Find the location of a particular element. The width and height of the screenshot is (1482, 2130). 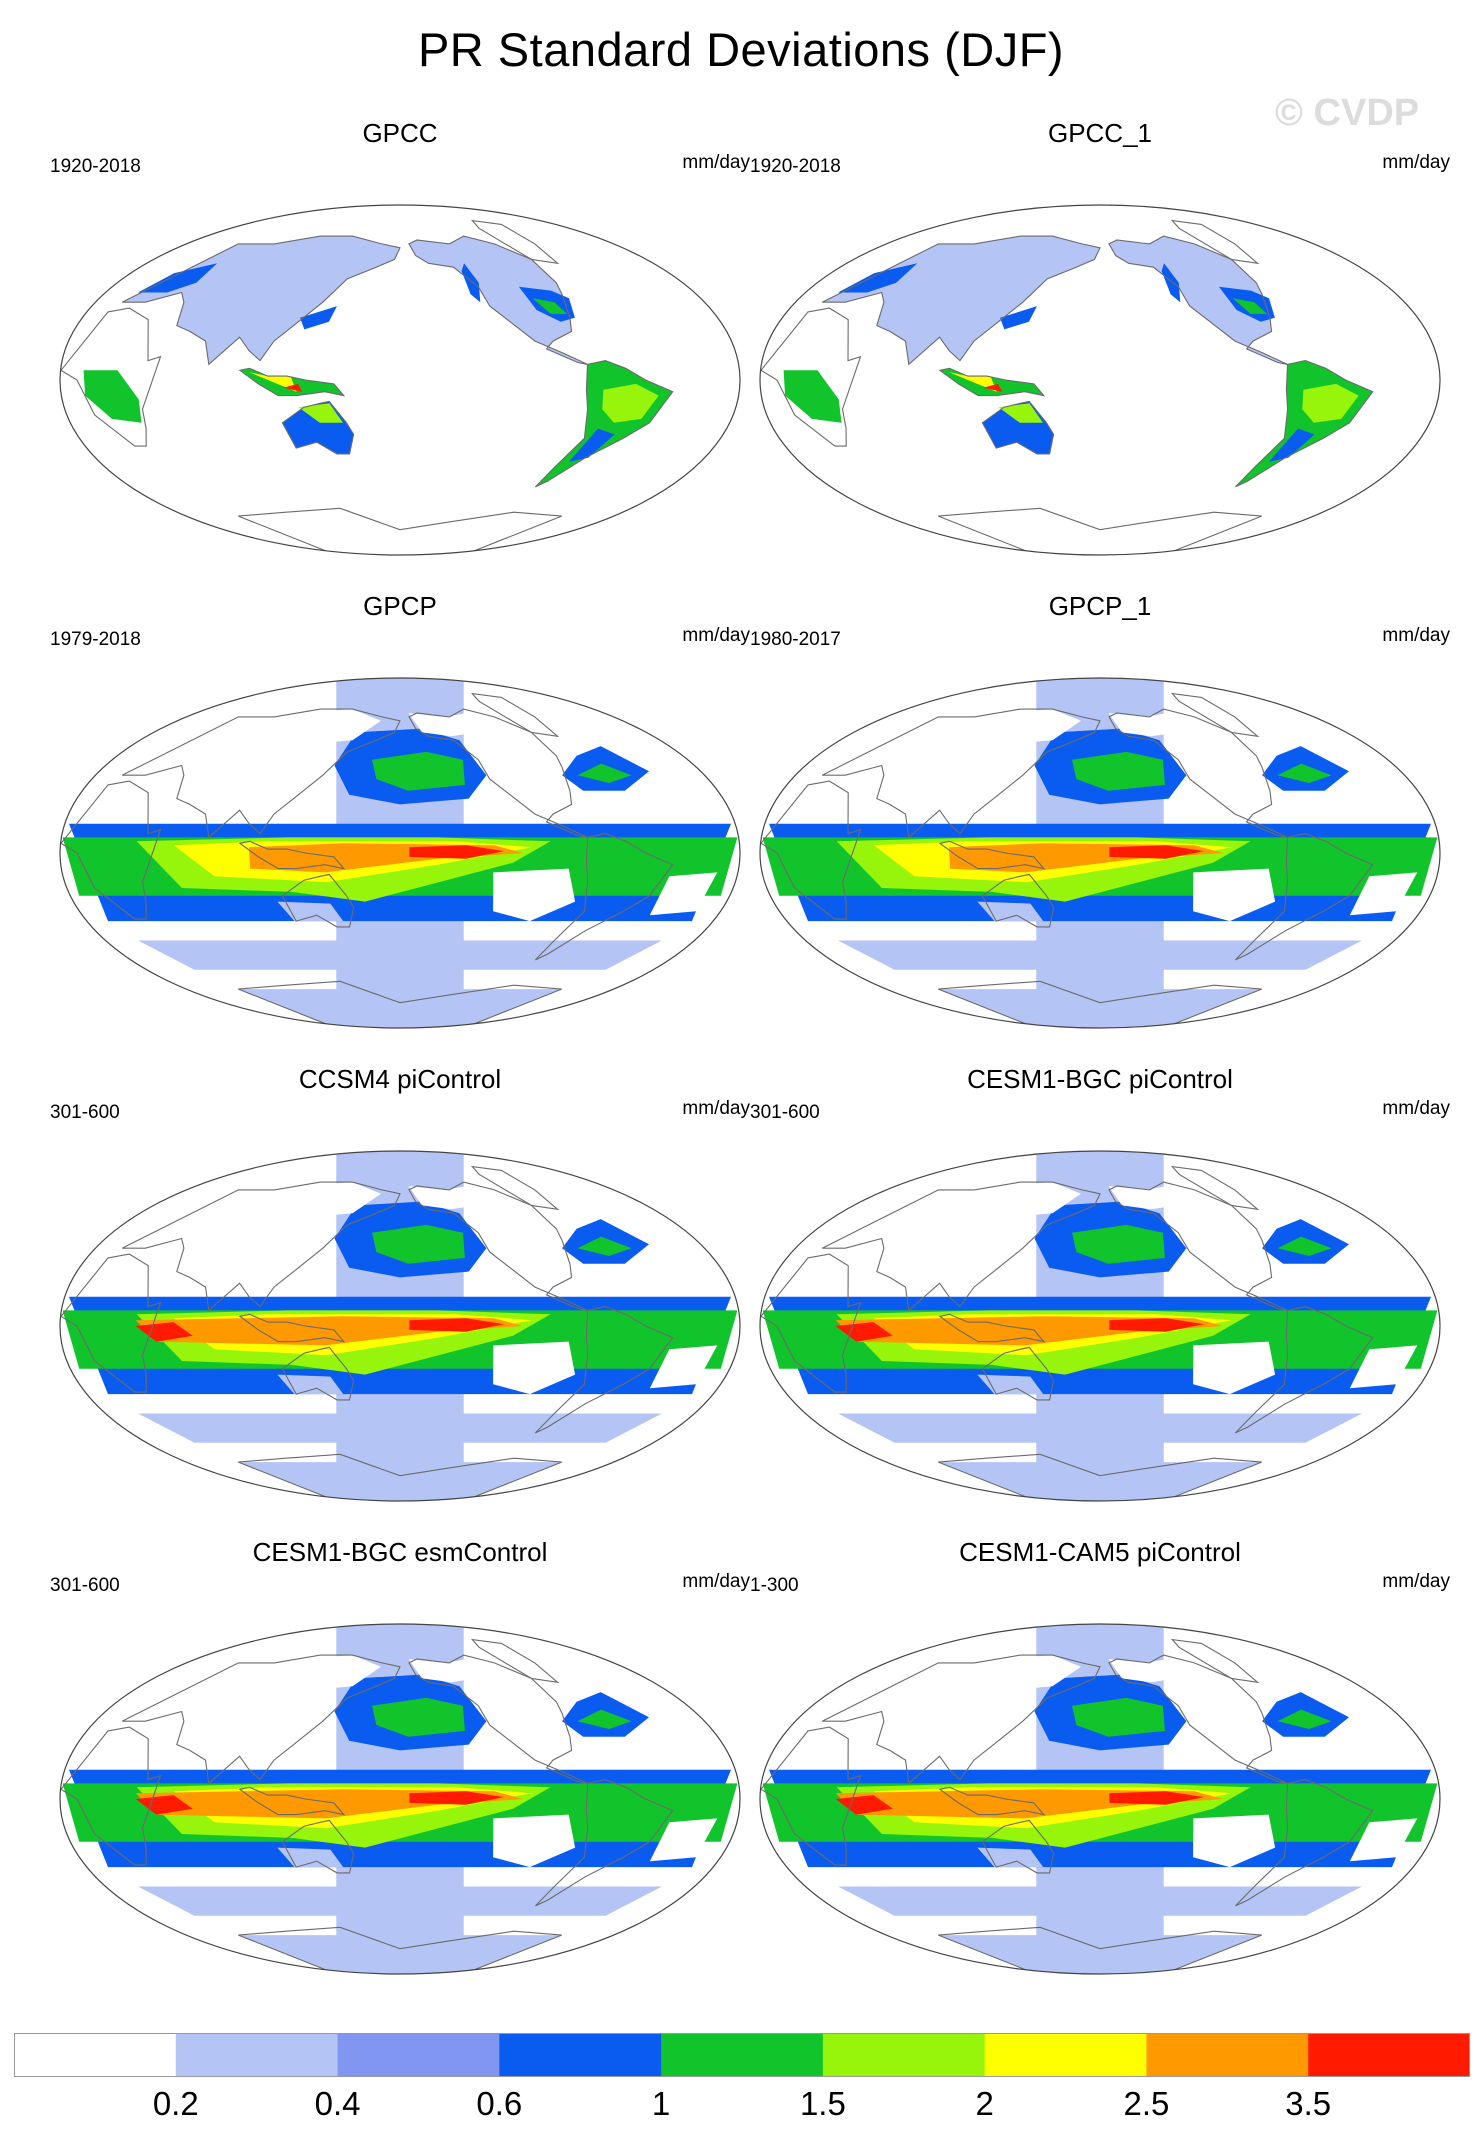

samerica-core is located at coordinates (630, 403).